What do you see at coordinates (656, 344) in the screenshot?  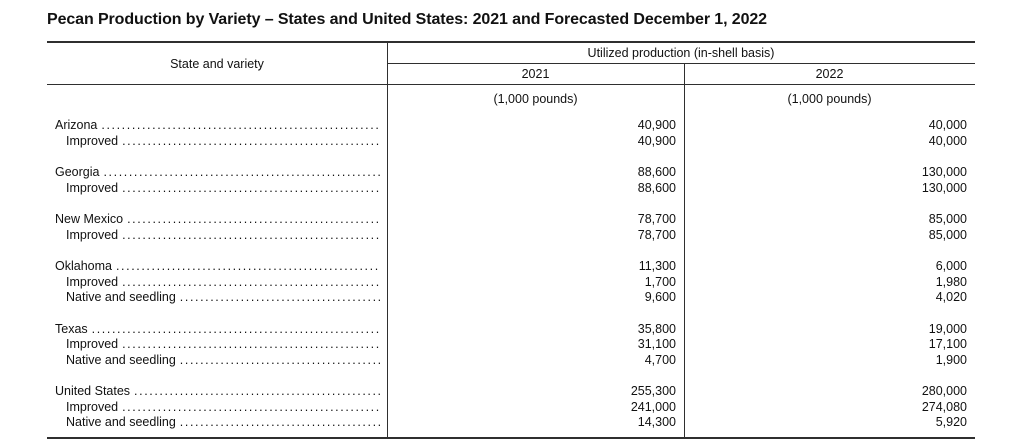 I see `value-2021: 31,100` at bounding box center [656, 344].